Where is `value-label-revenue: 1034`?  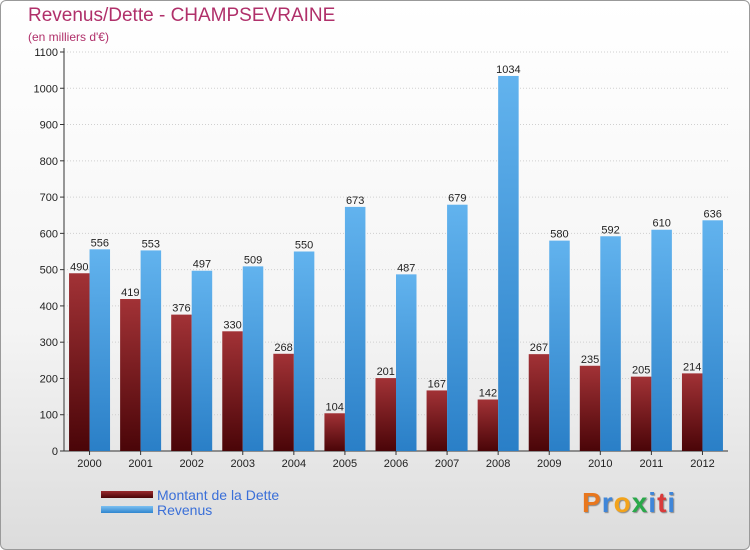 value-label-revenue: 1034 is located at coordinates (508, 70).